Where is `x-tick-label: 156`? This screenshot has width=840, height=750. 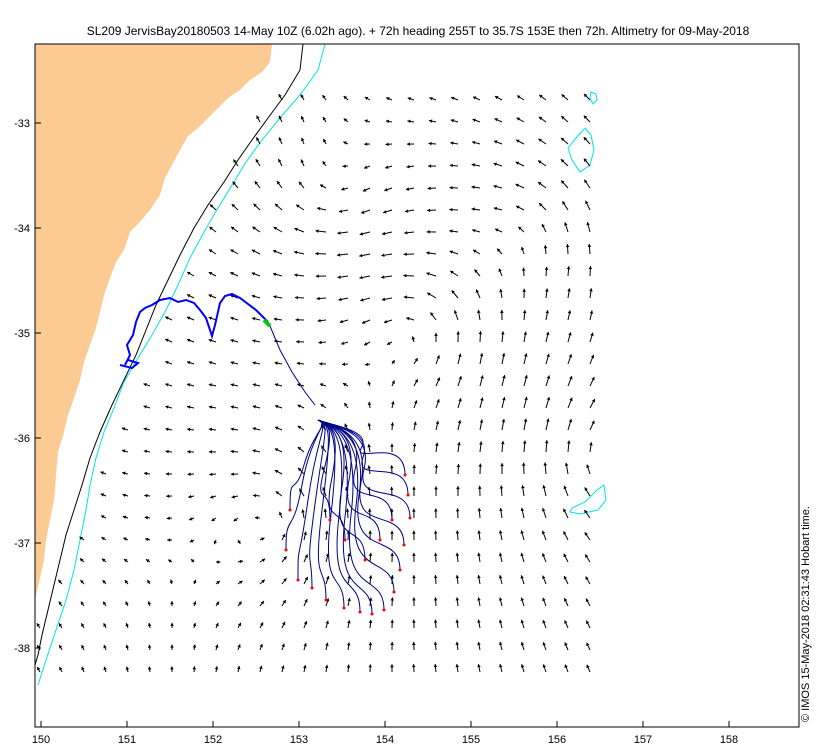 x-tick-label: 156 is located at coordinates (557, 740).